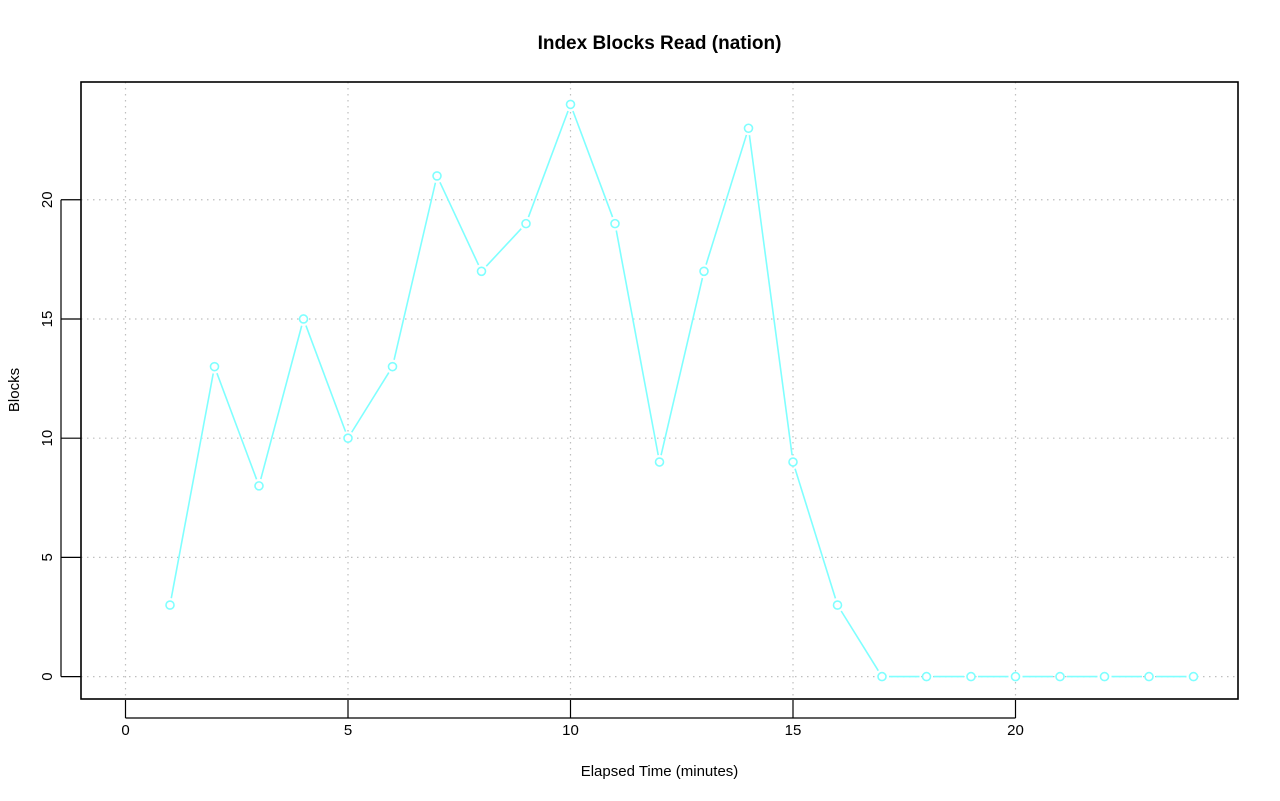  I want to click on y-tick-label: 20, so click(47, 199).